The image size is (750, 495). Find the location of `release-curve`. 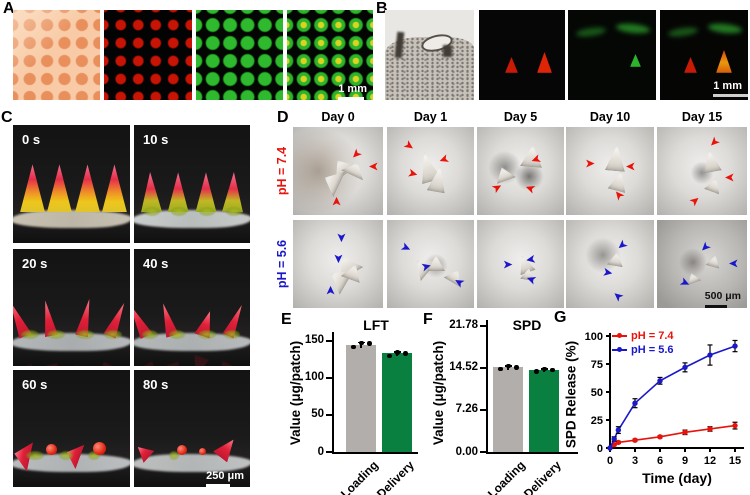

release-curve is located at coordinates (672, 397).